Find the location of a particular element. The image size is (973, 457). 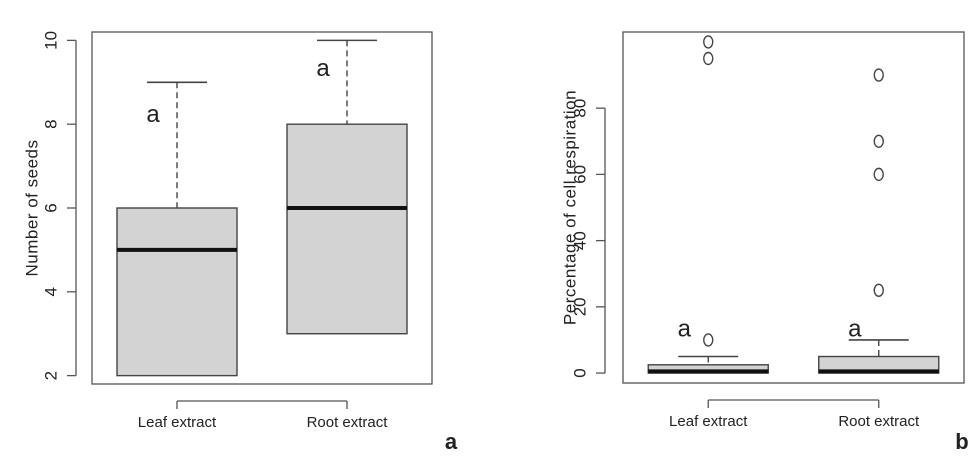

y-tick-label: 40 is located at coordinates (579, 240).